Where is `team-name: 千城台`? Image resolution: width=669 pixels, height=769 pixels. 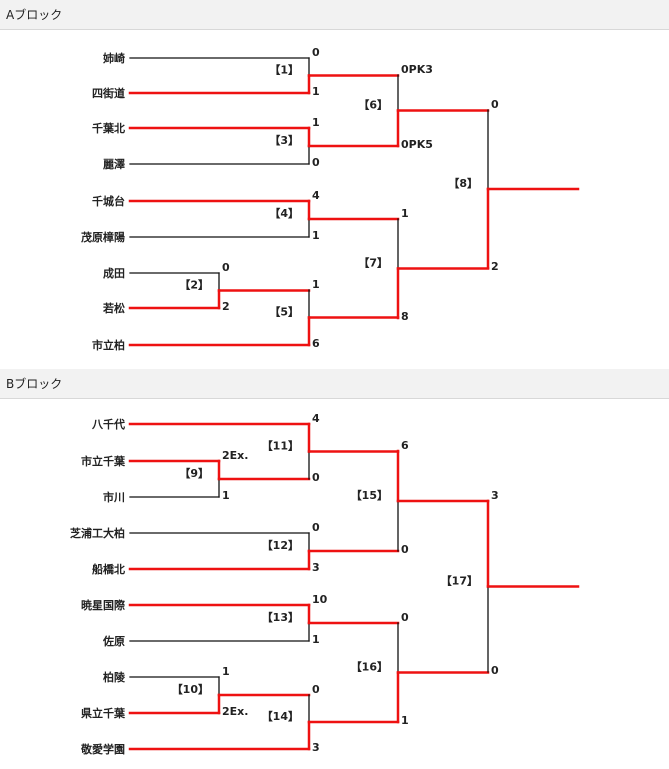 team-name: 千城台 is located at coordinates (108, 201).